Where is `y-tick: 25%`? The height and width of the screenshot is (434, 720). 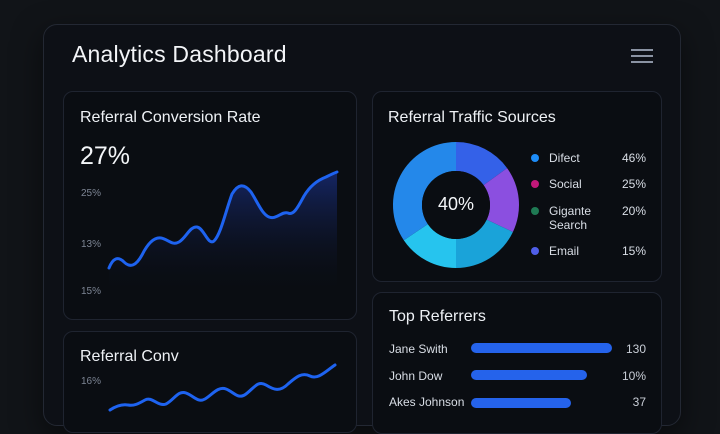
y-tick: 25% is located at coordinates (91, 193).